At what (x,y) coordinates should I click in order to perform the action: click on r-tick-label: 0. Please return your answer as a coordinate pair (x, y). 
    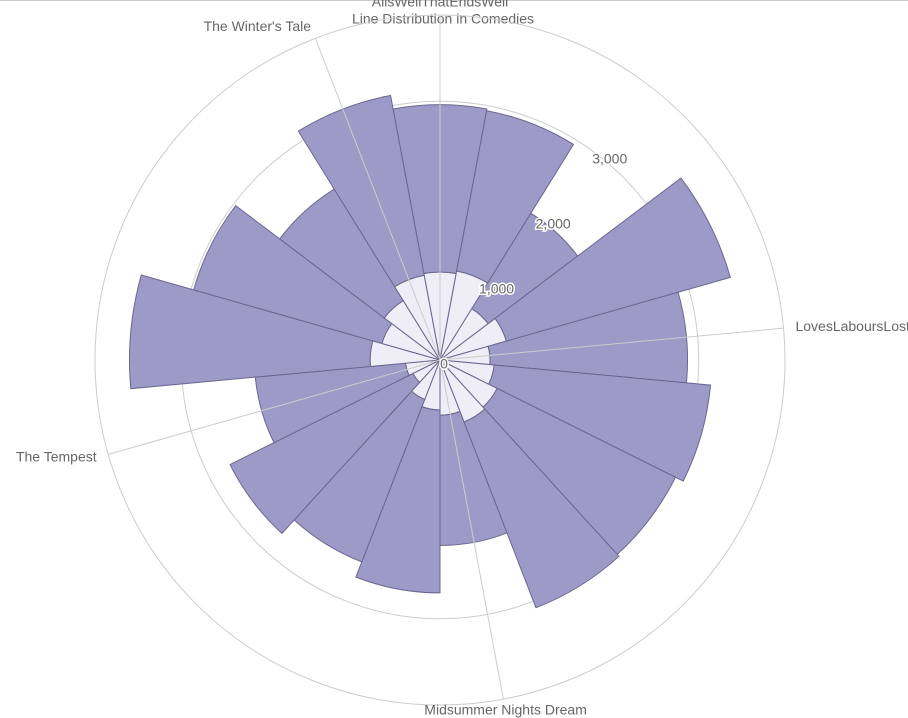
    Looking at the image, I should click on (444, 364).